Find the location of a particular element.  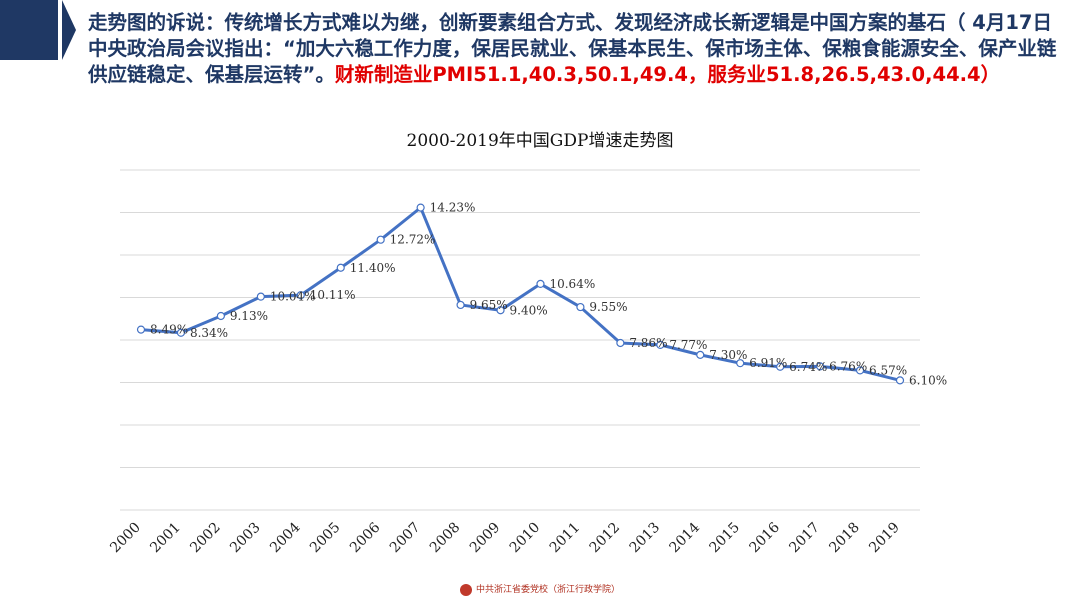

data-label: 10.64% is located at coordinates (572, 284).